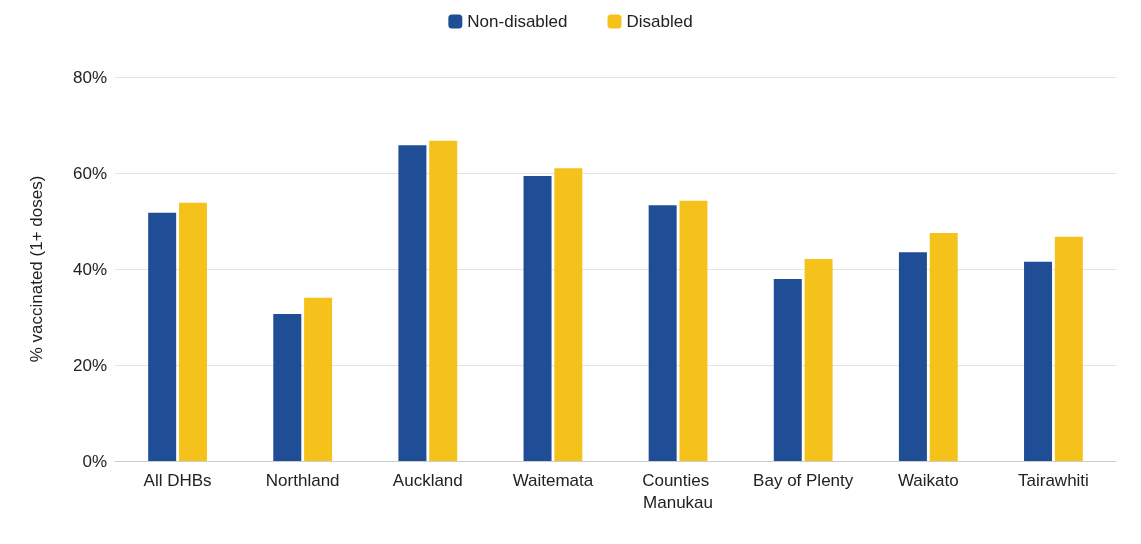  Describe the element at coordinates (94, 461) in the screenshot. I see `y-tick-label: 0%` at that location.